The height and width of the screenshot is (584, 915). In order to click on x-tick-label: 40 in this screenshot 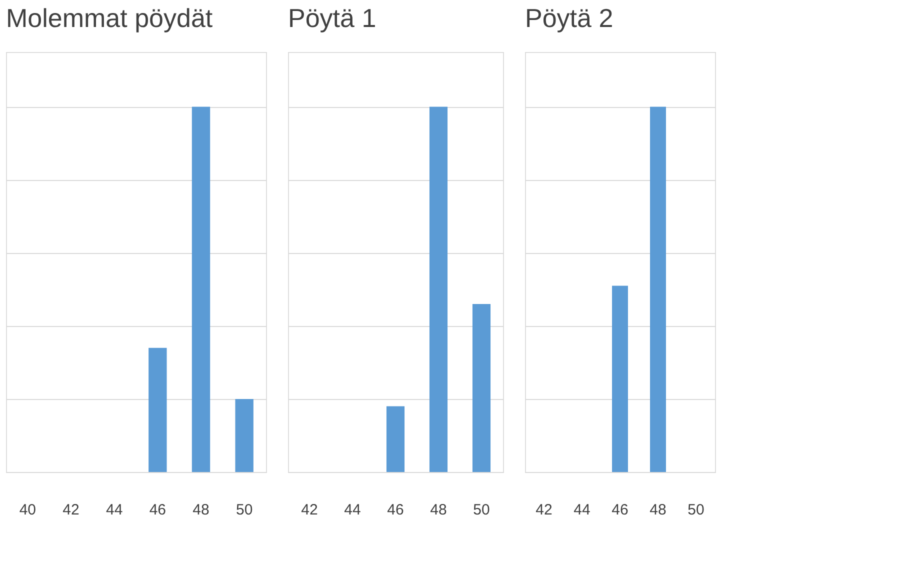, I will do `click(27, 510)`.